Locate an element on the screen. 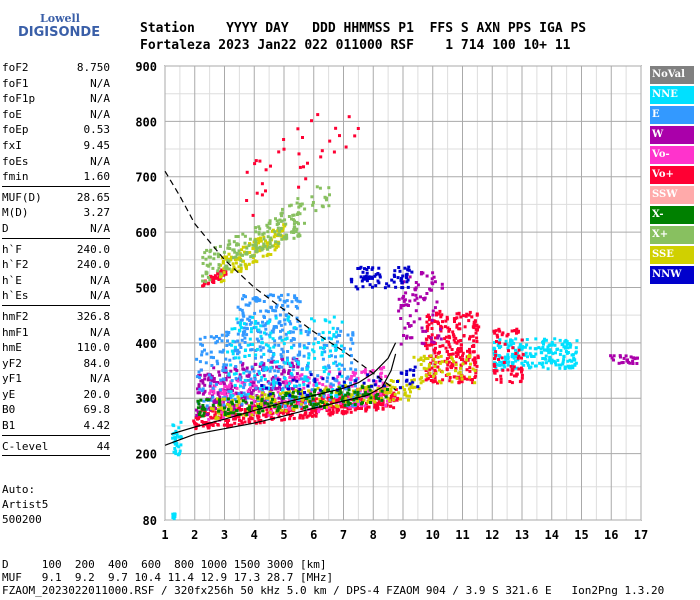 The height and width of the screenshot is (600, 700). x-tick-label: 11 is located at coordinates (462, 535).